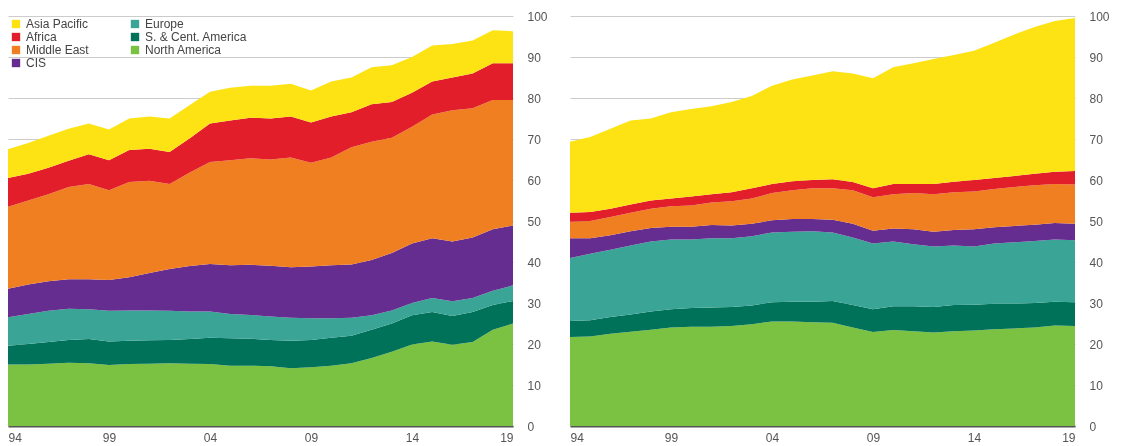 The image size is (1135, 446). What do you see at coordinates (196, 37) in the screenshot?
I see `legend-label: S. & Cent. America` at bounding box center [196, 37].